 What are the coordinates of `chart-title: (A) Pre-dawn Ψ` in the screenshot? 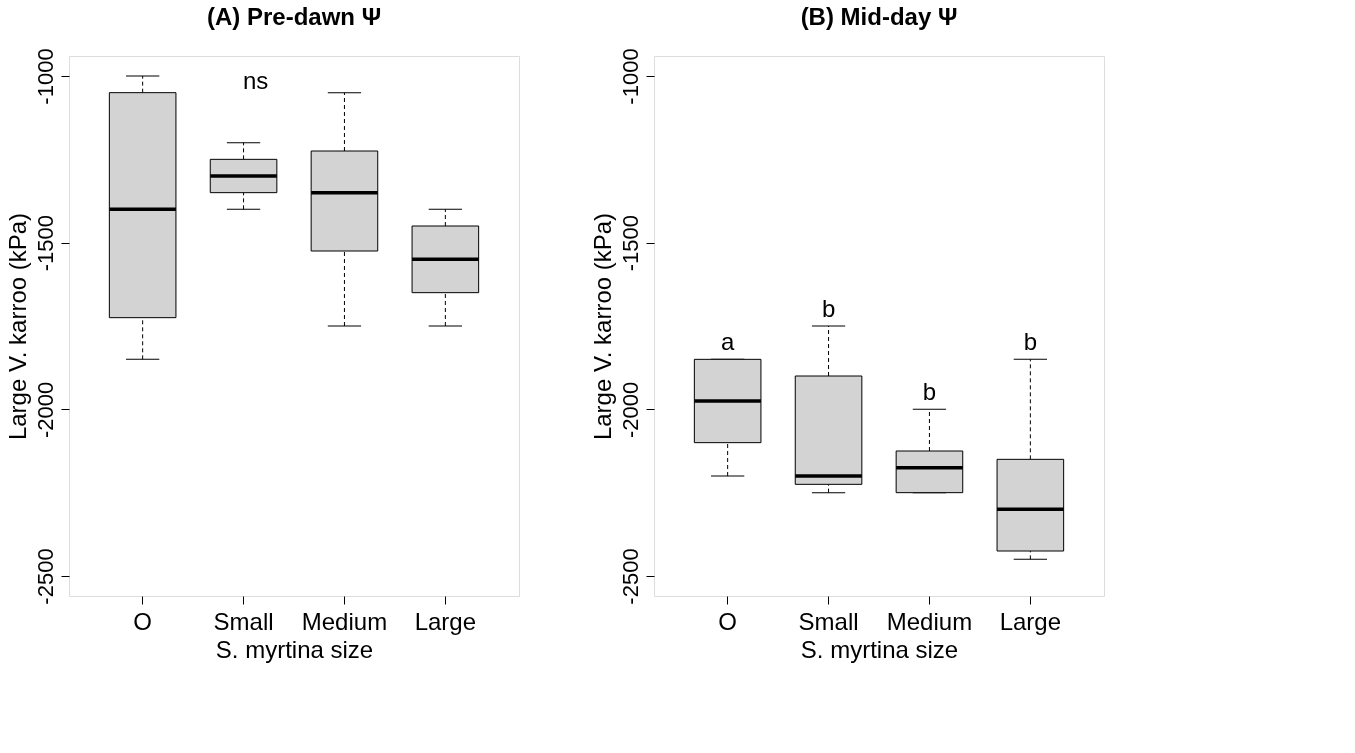 It's located at (294, 16).